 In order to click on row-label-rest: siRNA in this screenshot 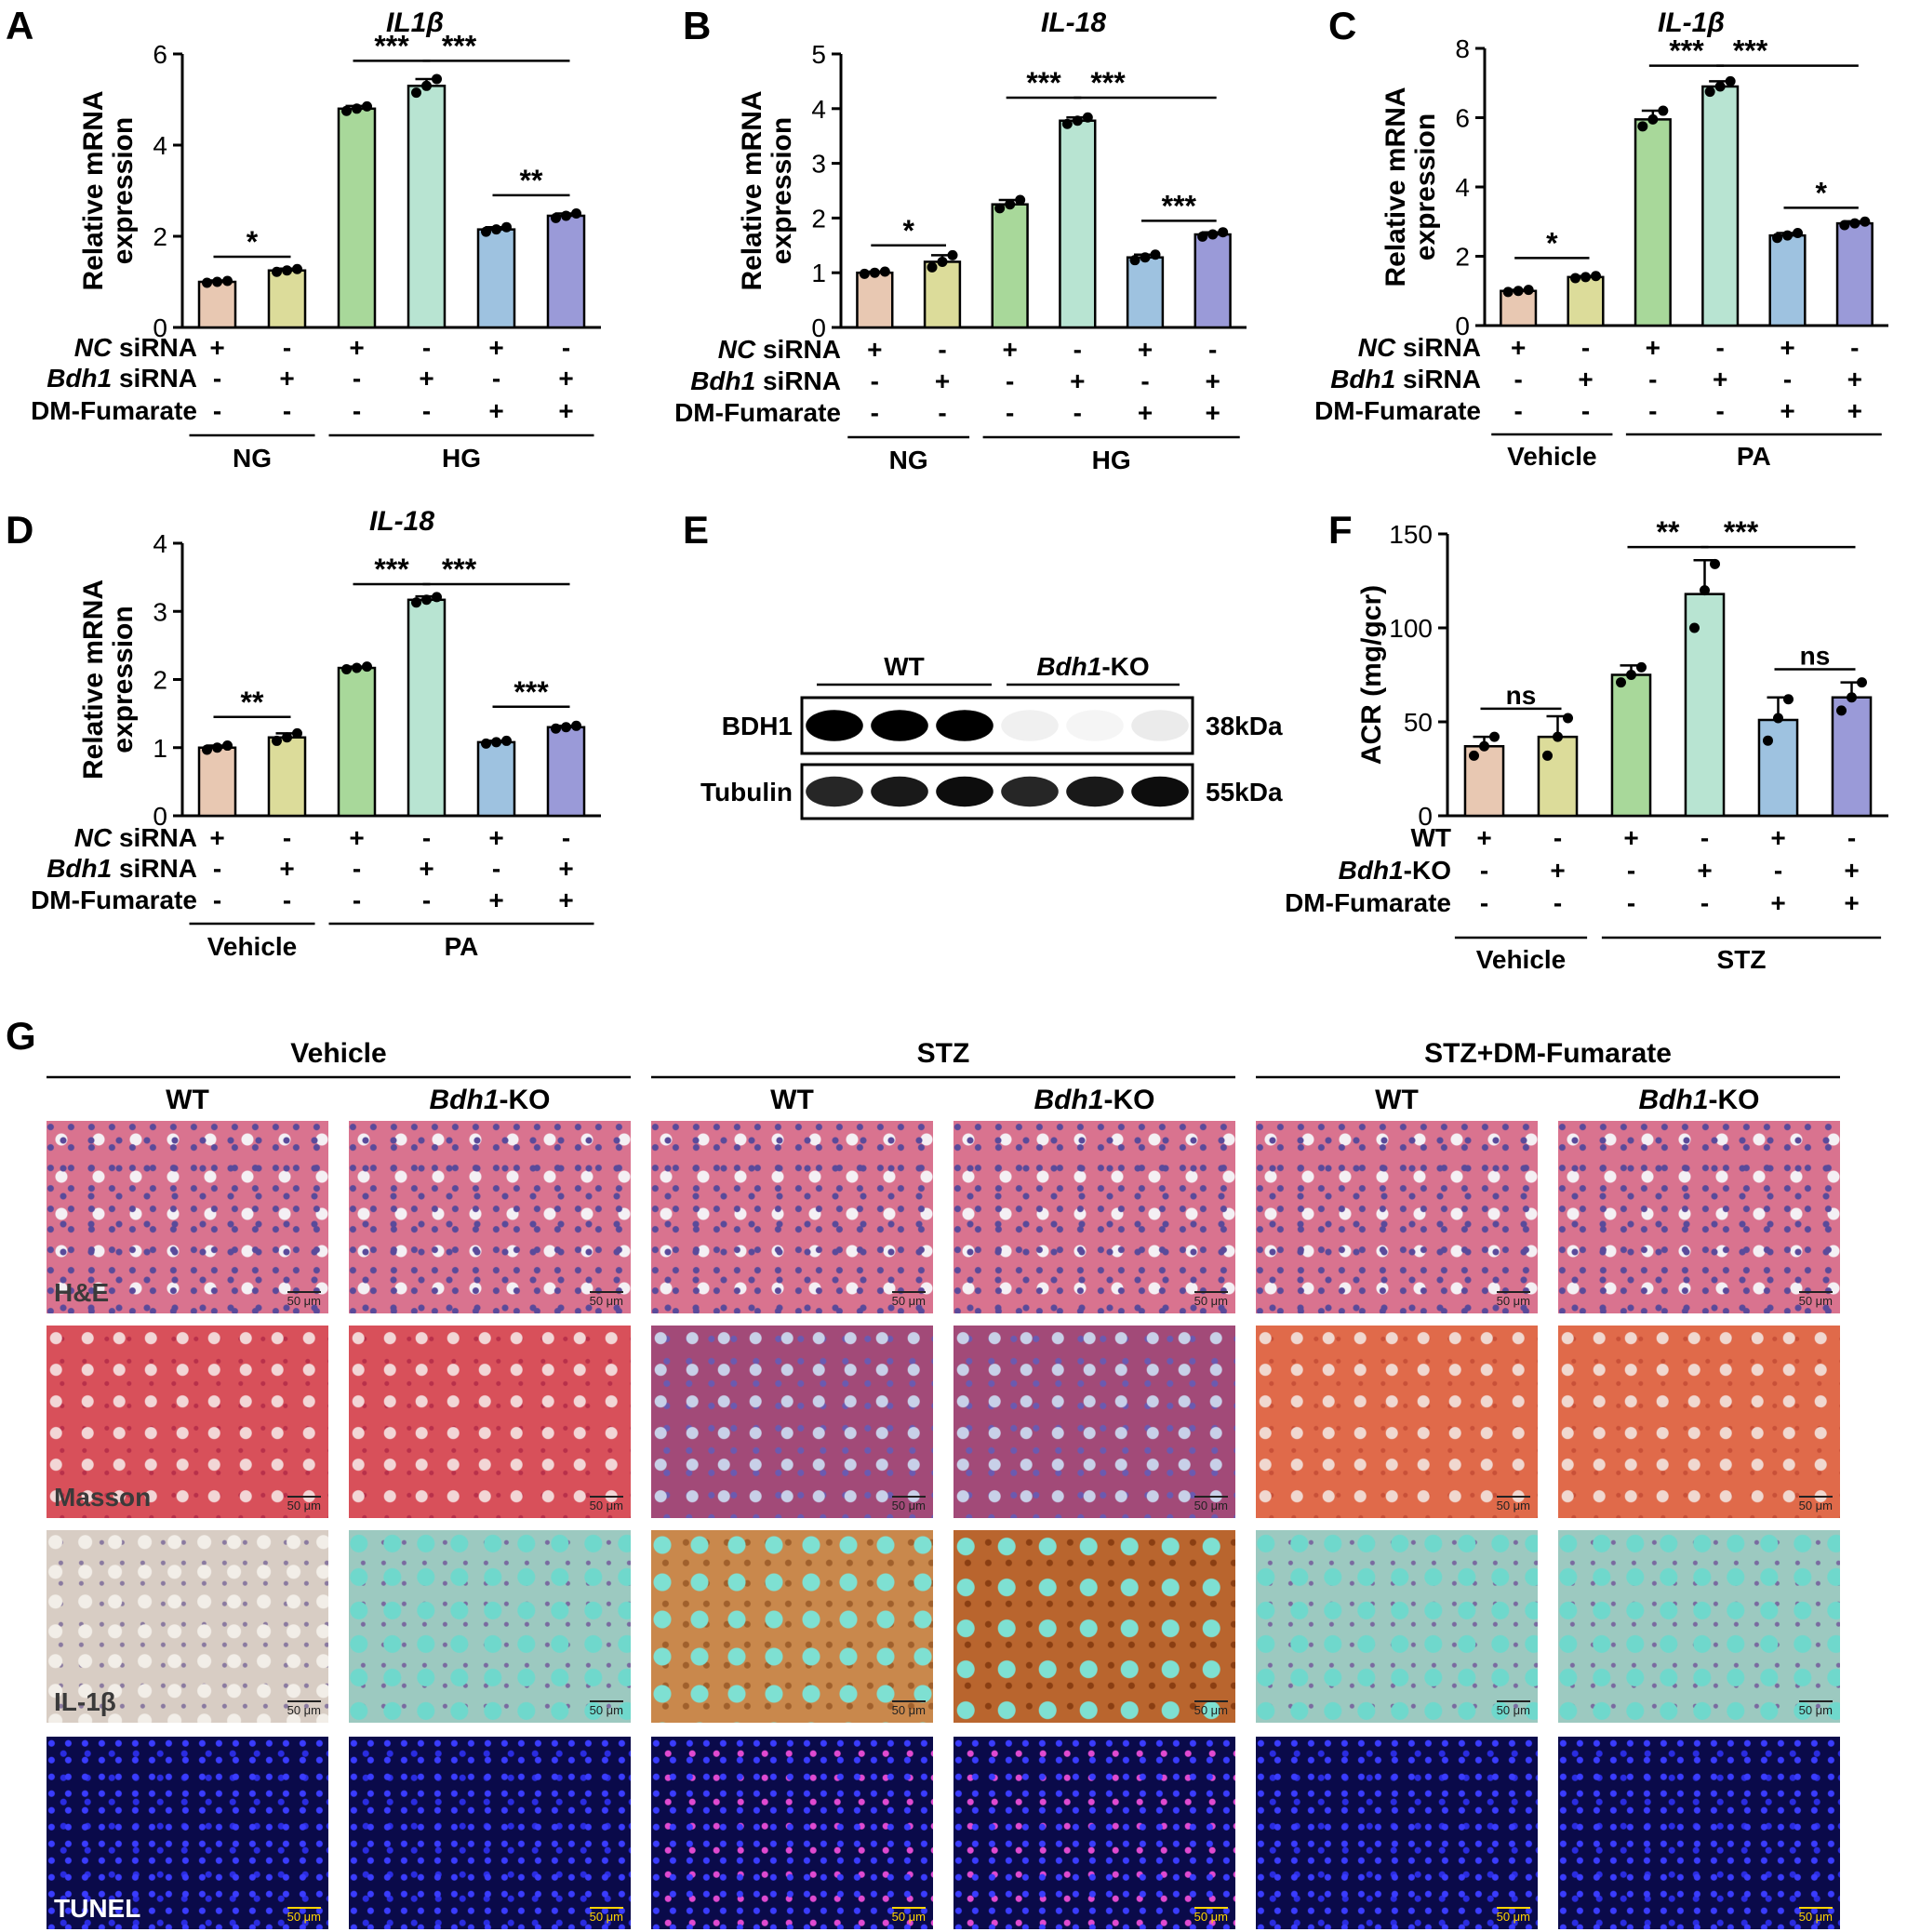, I will do `click(798, 380)`.